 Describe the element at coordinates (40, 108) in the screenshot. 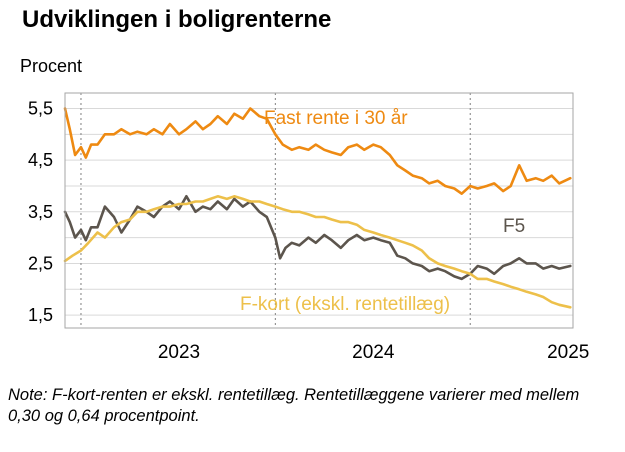

I see `y-tick-label: 5,5` at that location.